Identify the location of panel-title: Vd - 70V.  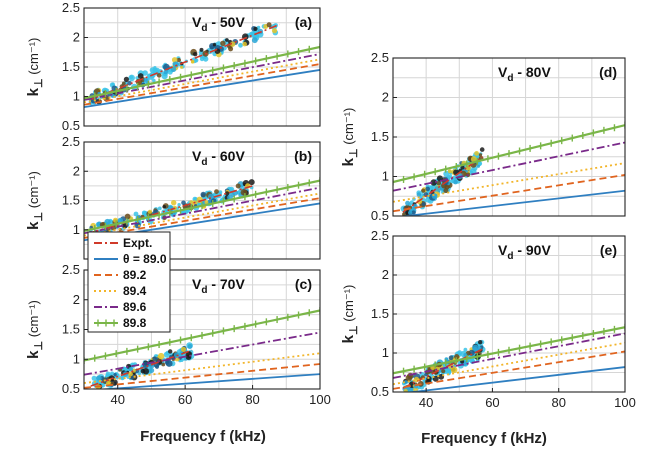
(218, 286).